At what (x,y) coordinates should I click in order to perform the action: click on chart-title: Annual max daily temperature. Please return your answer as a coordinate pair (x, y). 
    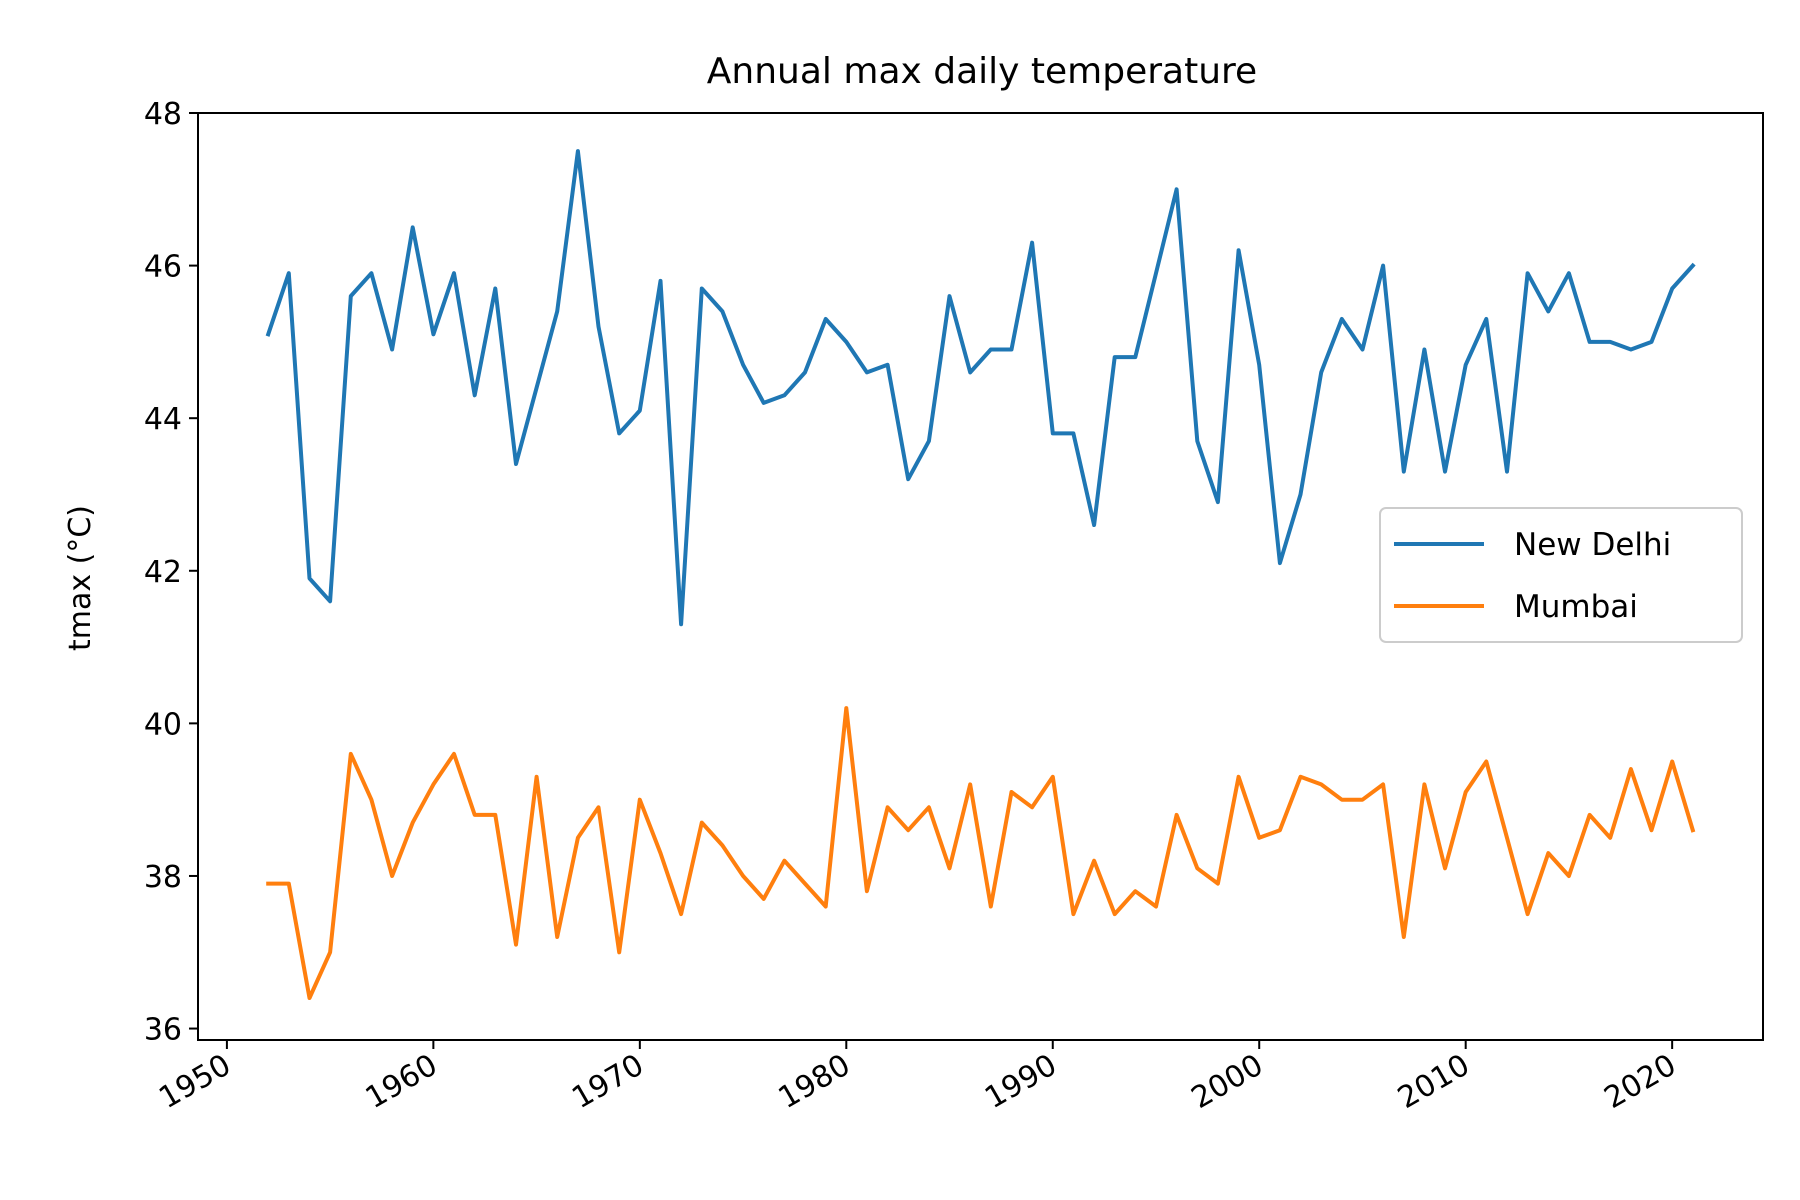
    Looking at the image, I should click on (982, 71).